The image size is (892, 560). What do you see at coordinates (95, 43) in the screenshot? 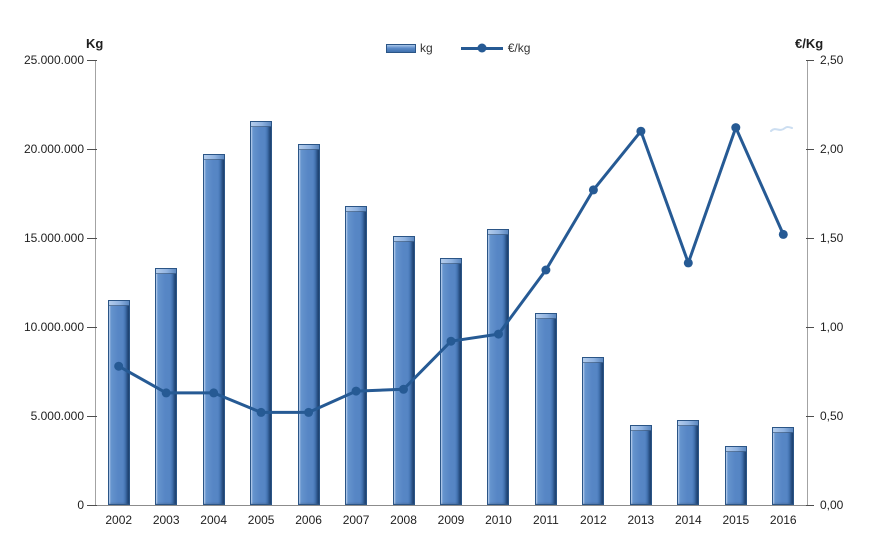
I see `left-axis-title: Kg` at bounding box center [95, 43].